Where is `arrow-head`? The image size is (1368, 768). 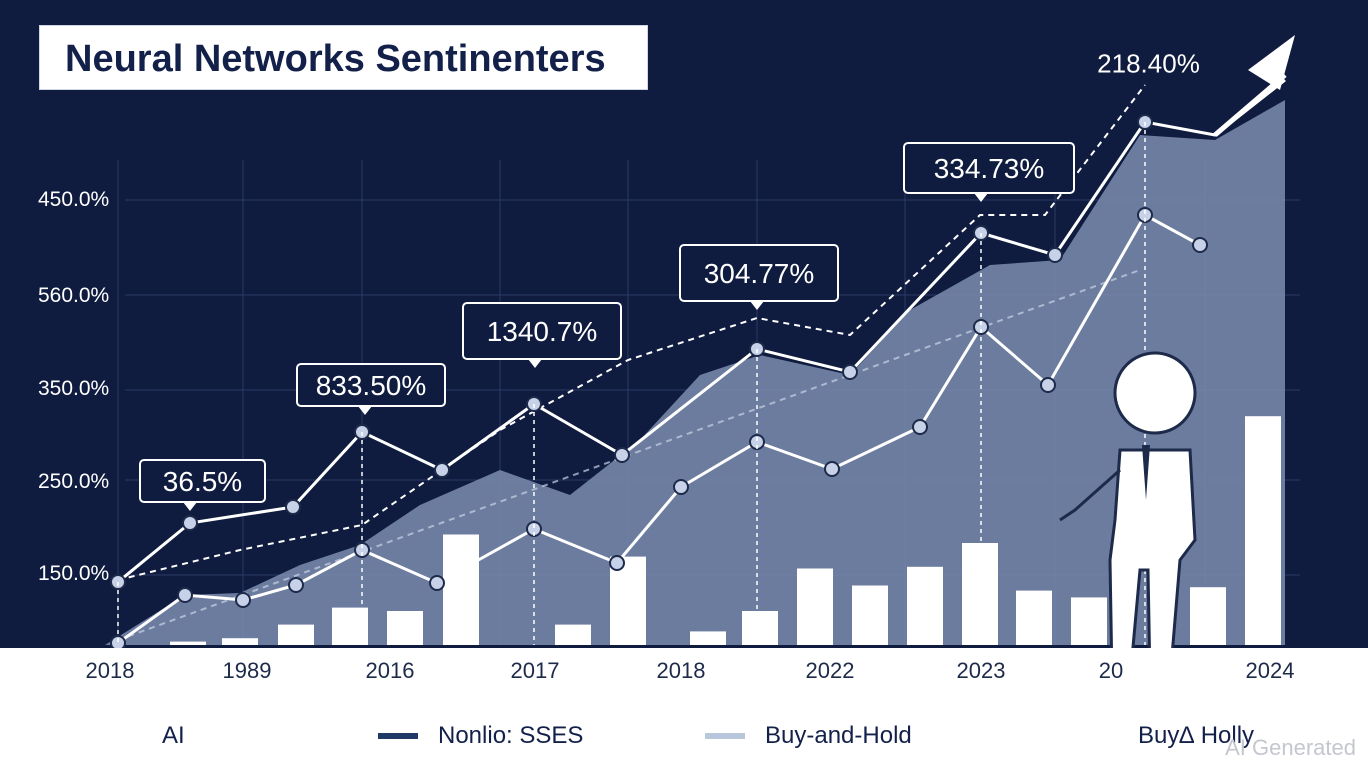 arrow-head is located at coordinates (1271, 62).